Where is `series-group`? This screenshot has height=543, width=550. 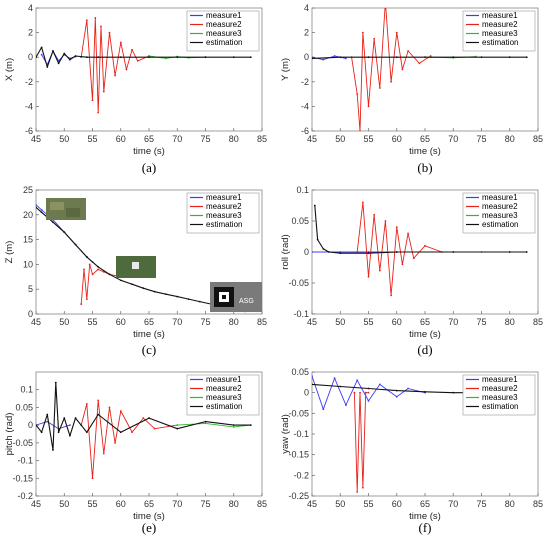
series-group is located at coordinates (144, 65).